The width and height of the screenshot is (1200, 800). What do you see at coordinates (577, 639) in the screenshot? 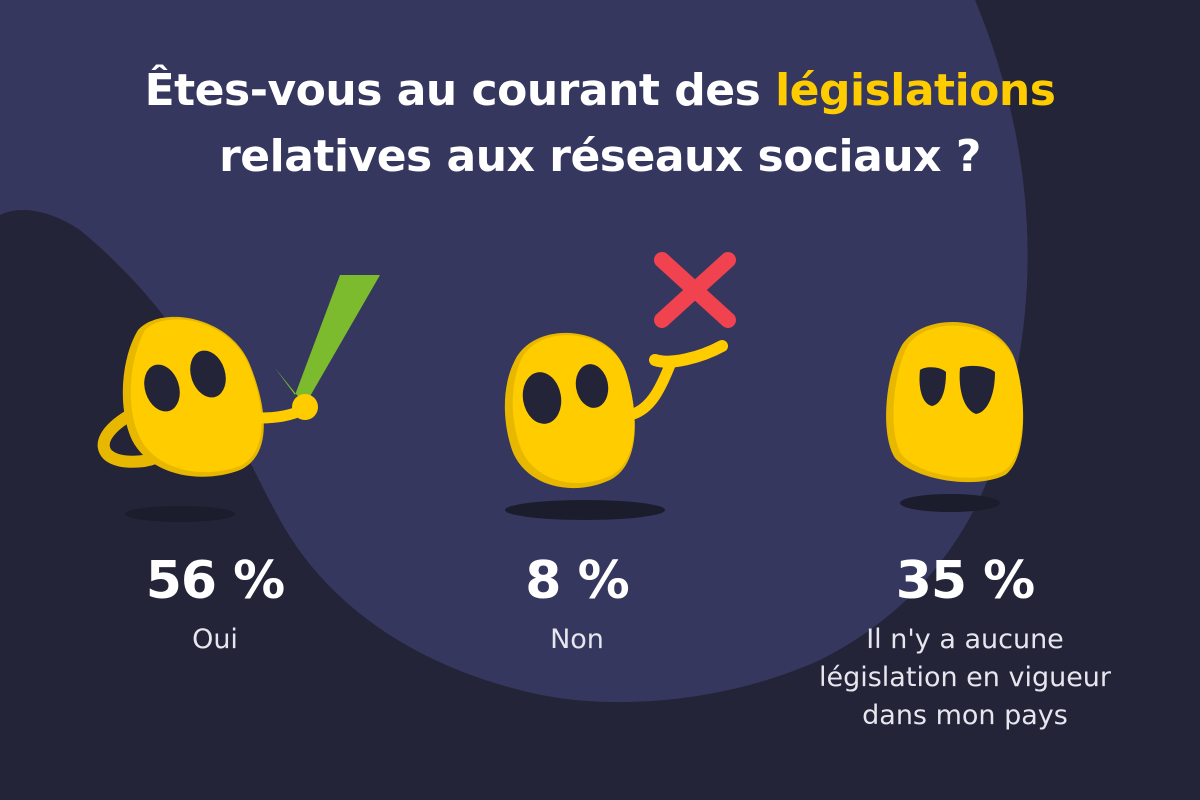
I see `stat-label: Non` at bounding box center [577, 639].